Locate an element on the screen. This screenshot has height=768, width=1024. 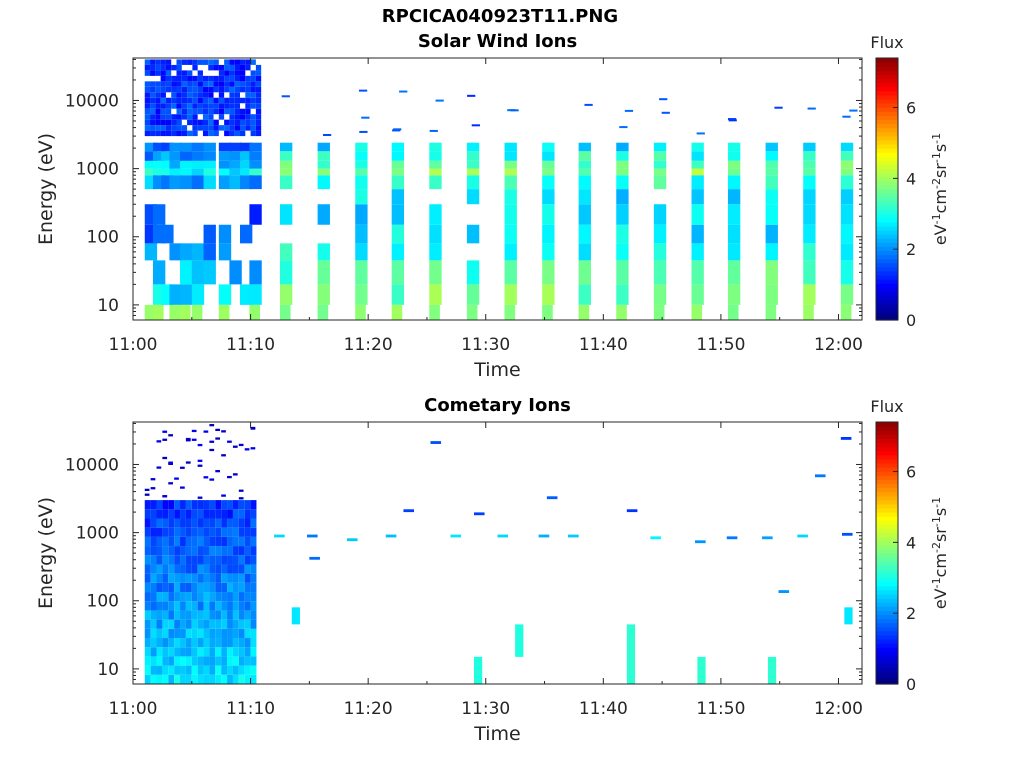
panel-title-solar-wind: Solar Wind Ions is located at coordinates (497, 41).